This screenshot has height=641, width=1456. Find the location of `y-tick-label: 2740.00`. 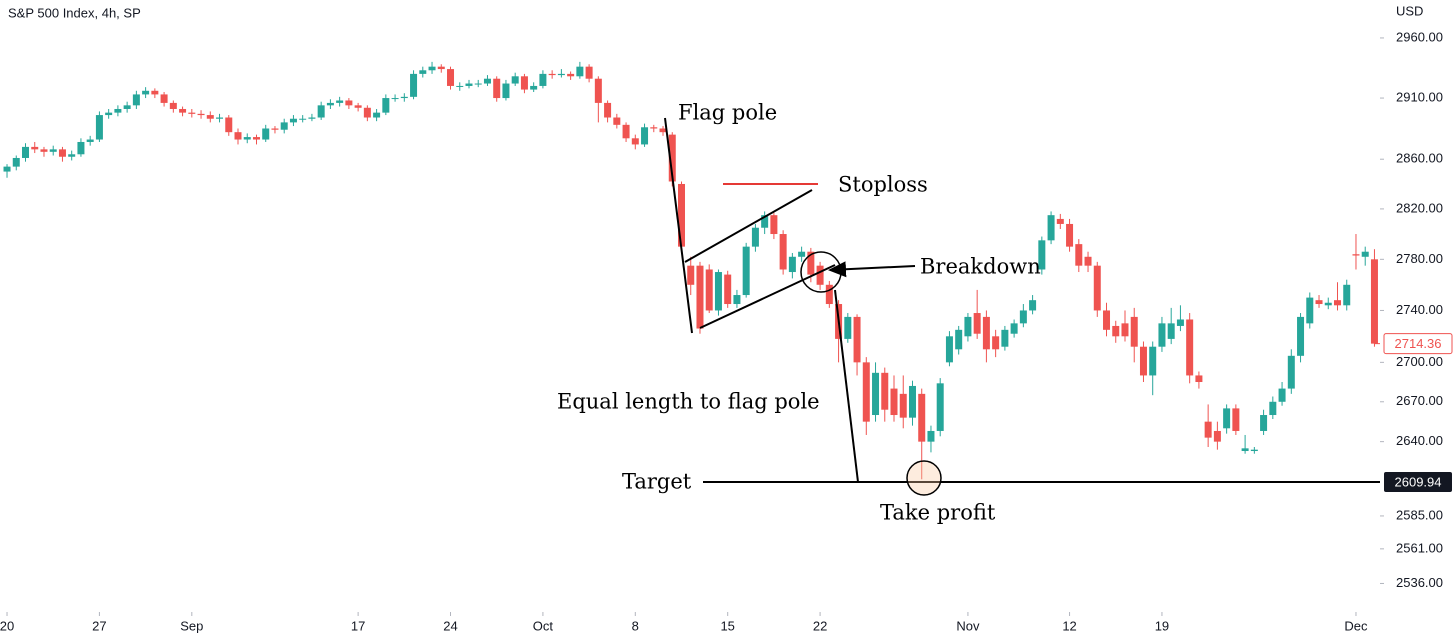

y-tick-label: 2740.00 is located at coordinates (1419, 309).